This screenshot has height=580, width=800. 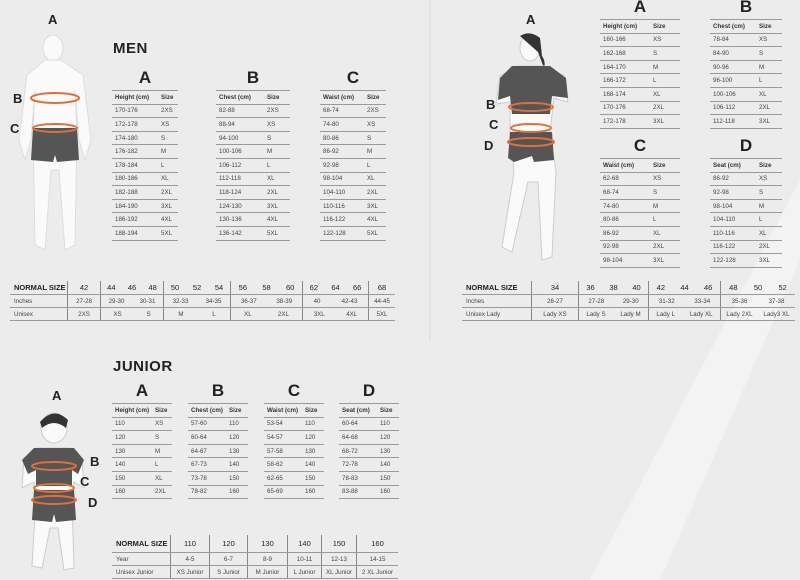 What do you see at coordinates (122, 559) in the screenshot?
I see `row-label: Year` at bounding box center [122, 559].